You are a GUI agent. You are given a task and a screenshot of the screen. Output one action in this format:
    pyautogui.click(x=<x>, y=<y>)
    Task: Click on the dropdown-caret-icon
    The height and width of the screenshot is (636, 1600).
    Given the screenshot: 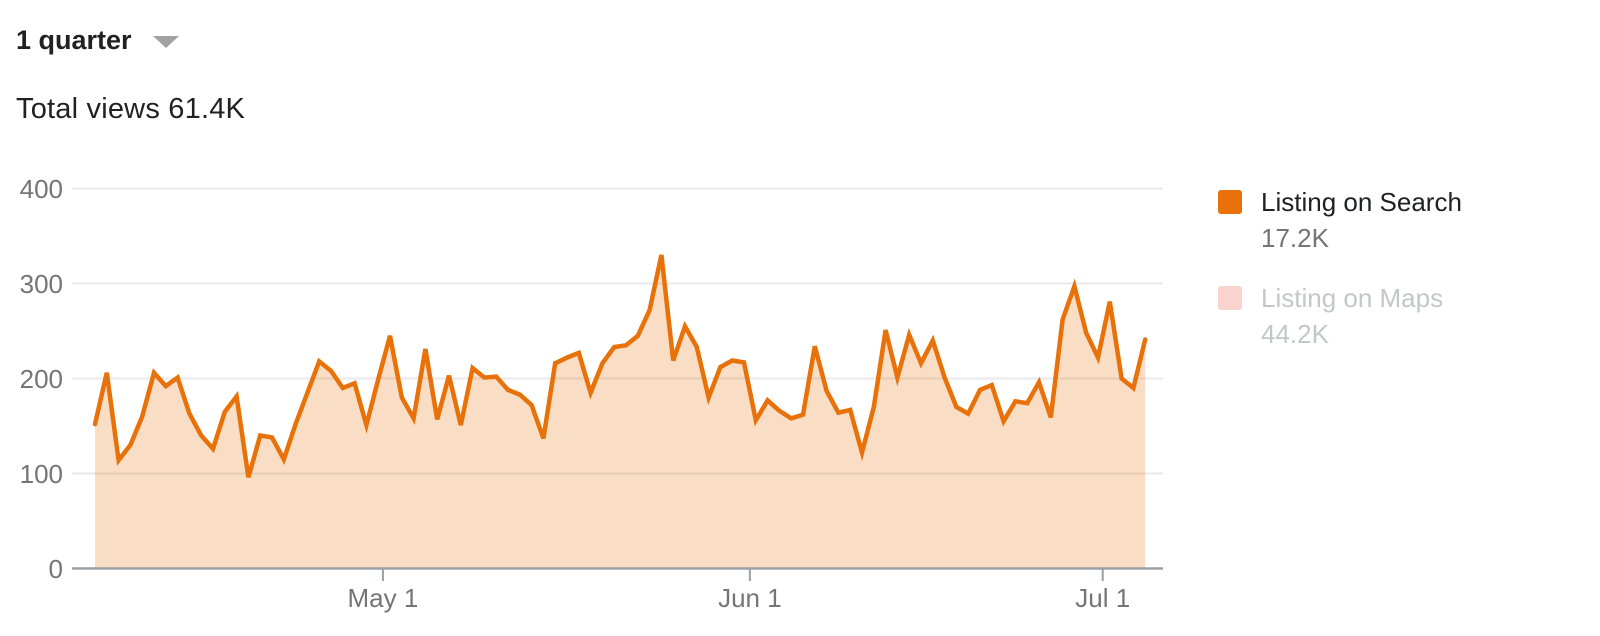 What is the action you would take?
    pyautogui.click(x=165, y=42)
    